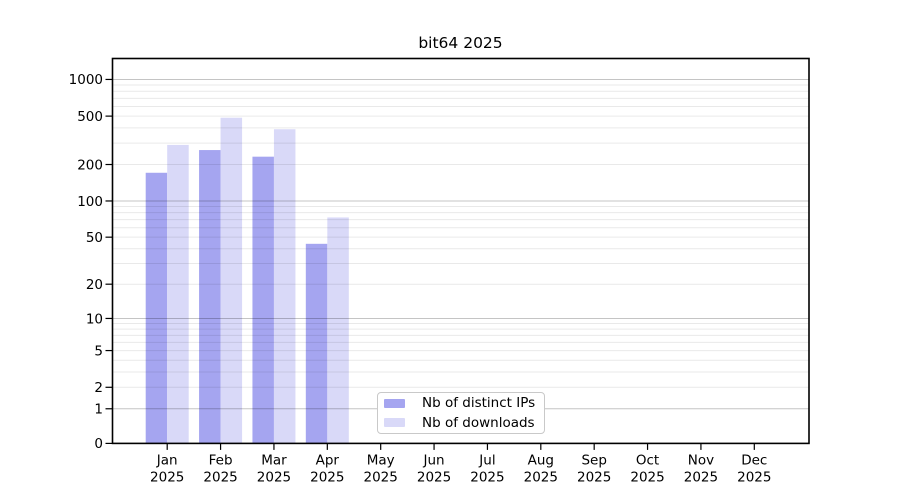 This screenshot has height=500, width=900. Describe the element at coordinates (434, 461) in the screenshot. I see `x-tick-label-month: Jun` at that location.